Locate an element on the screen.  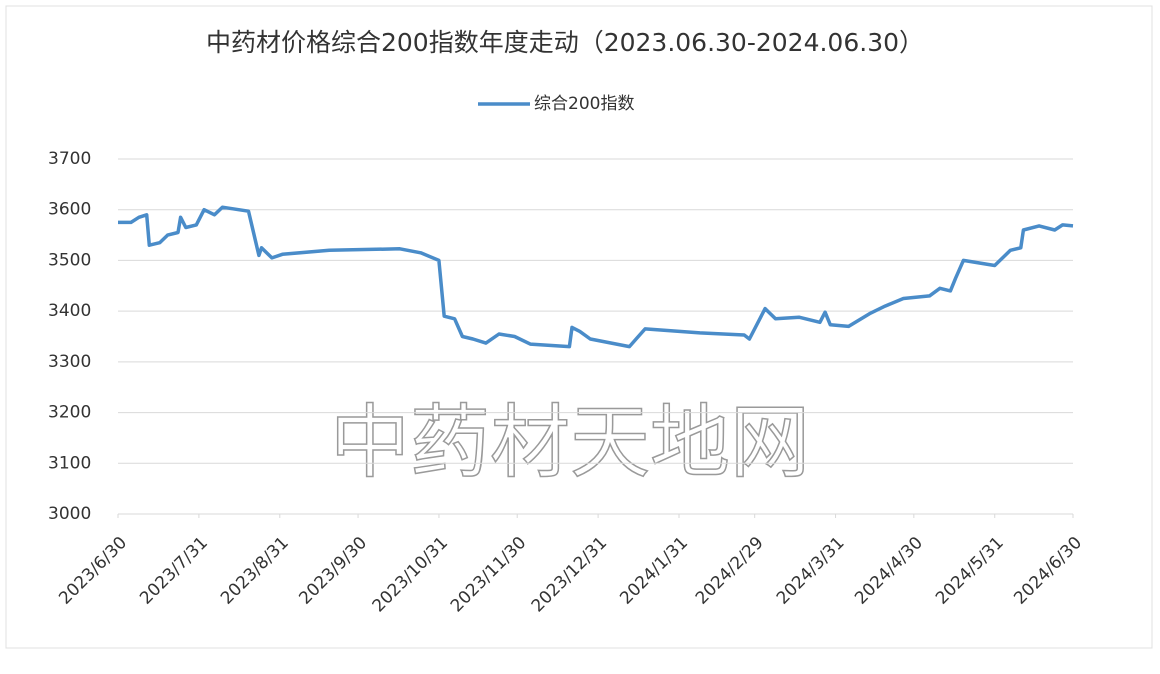
x-tick-label: 2024/6/30 is located at coordinates (1048, 571).